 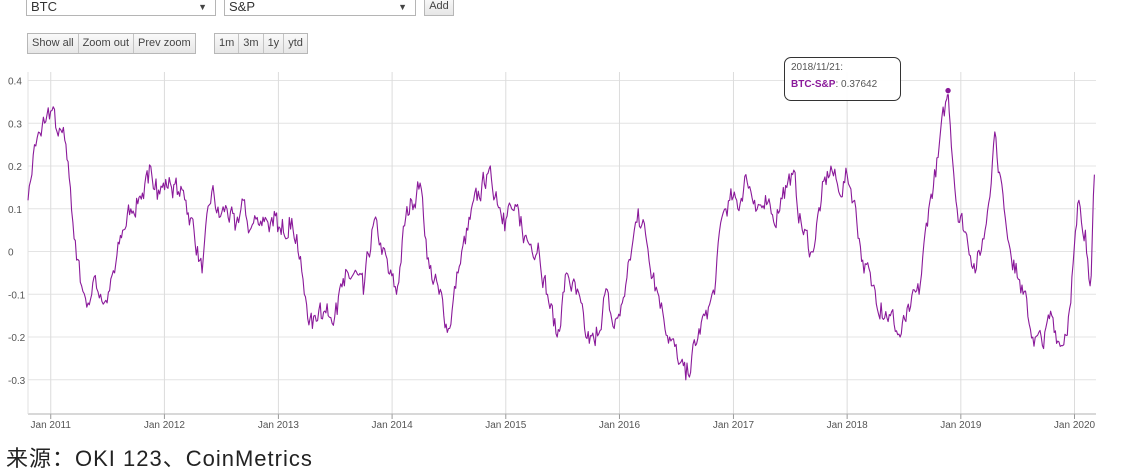 I want to click on zoom-out-button: Zoom out, so click(x=107, y=43).